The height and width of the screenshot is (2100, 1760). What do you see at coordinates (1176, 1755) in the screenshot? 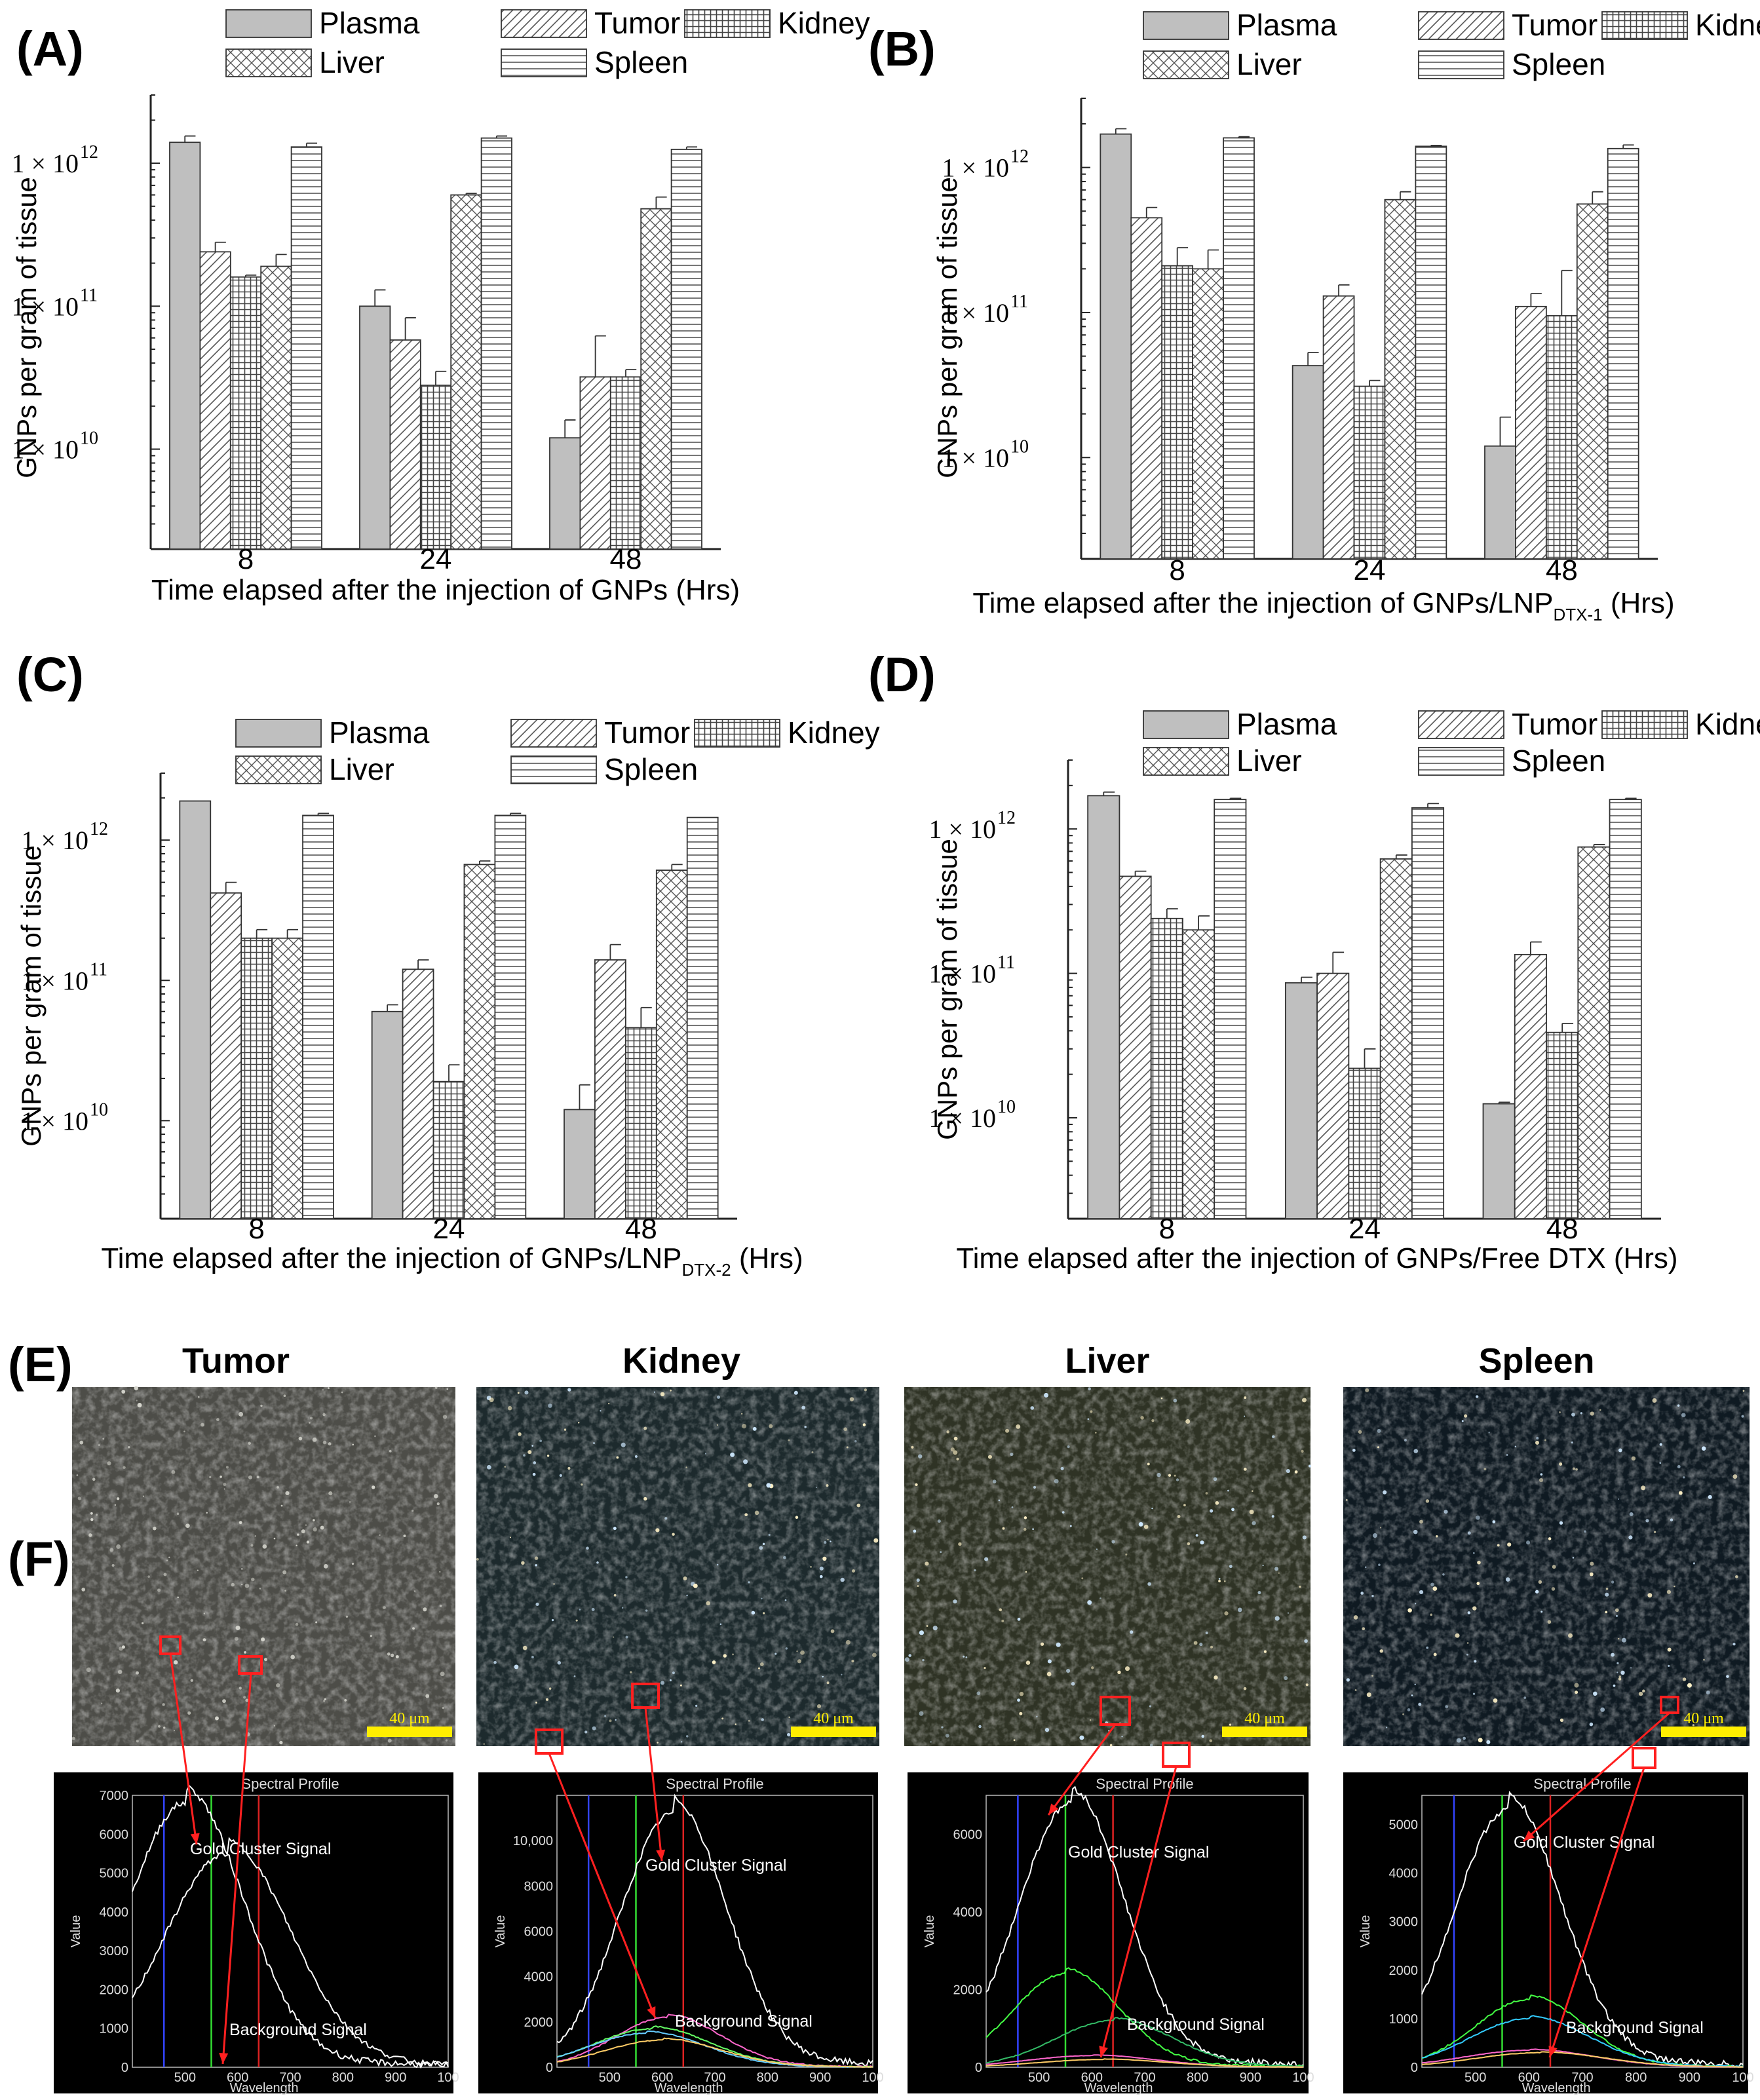
I see `roi-marker` at bounding box center [1176, 1755].